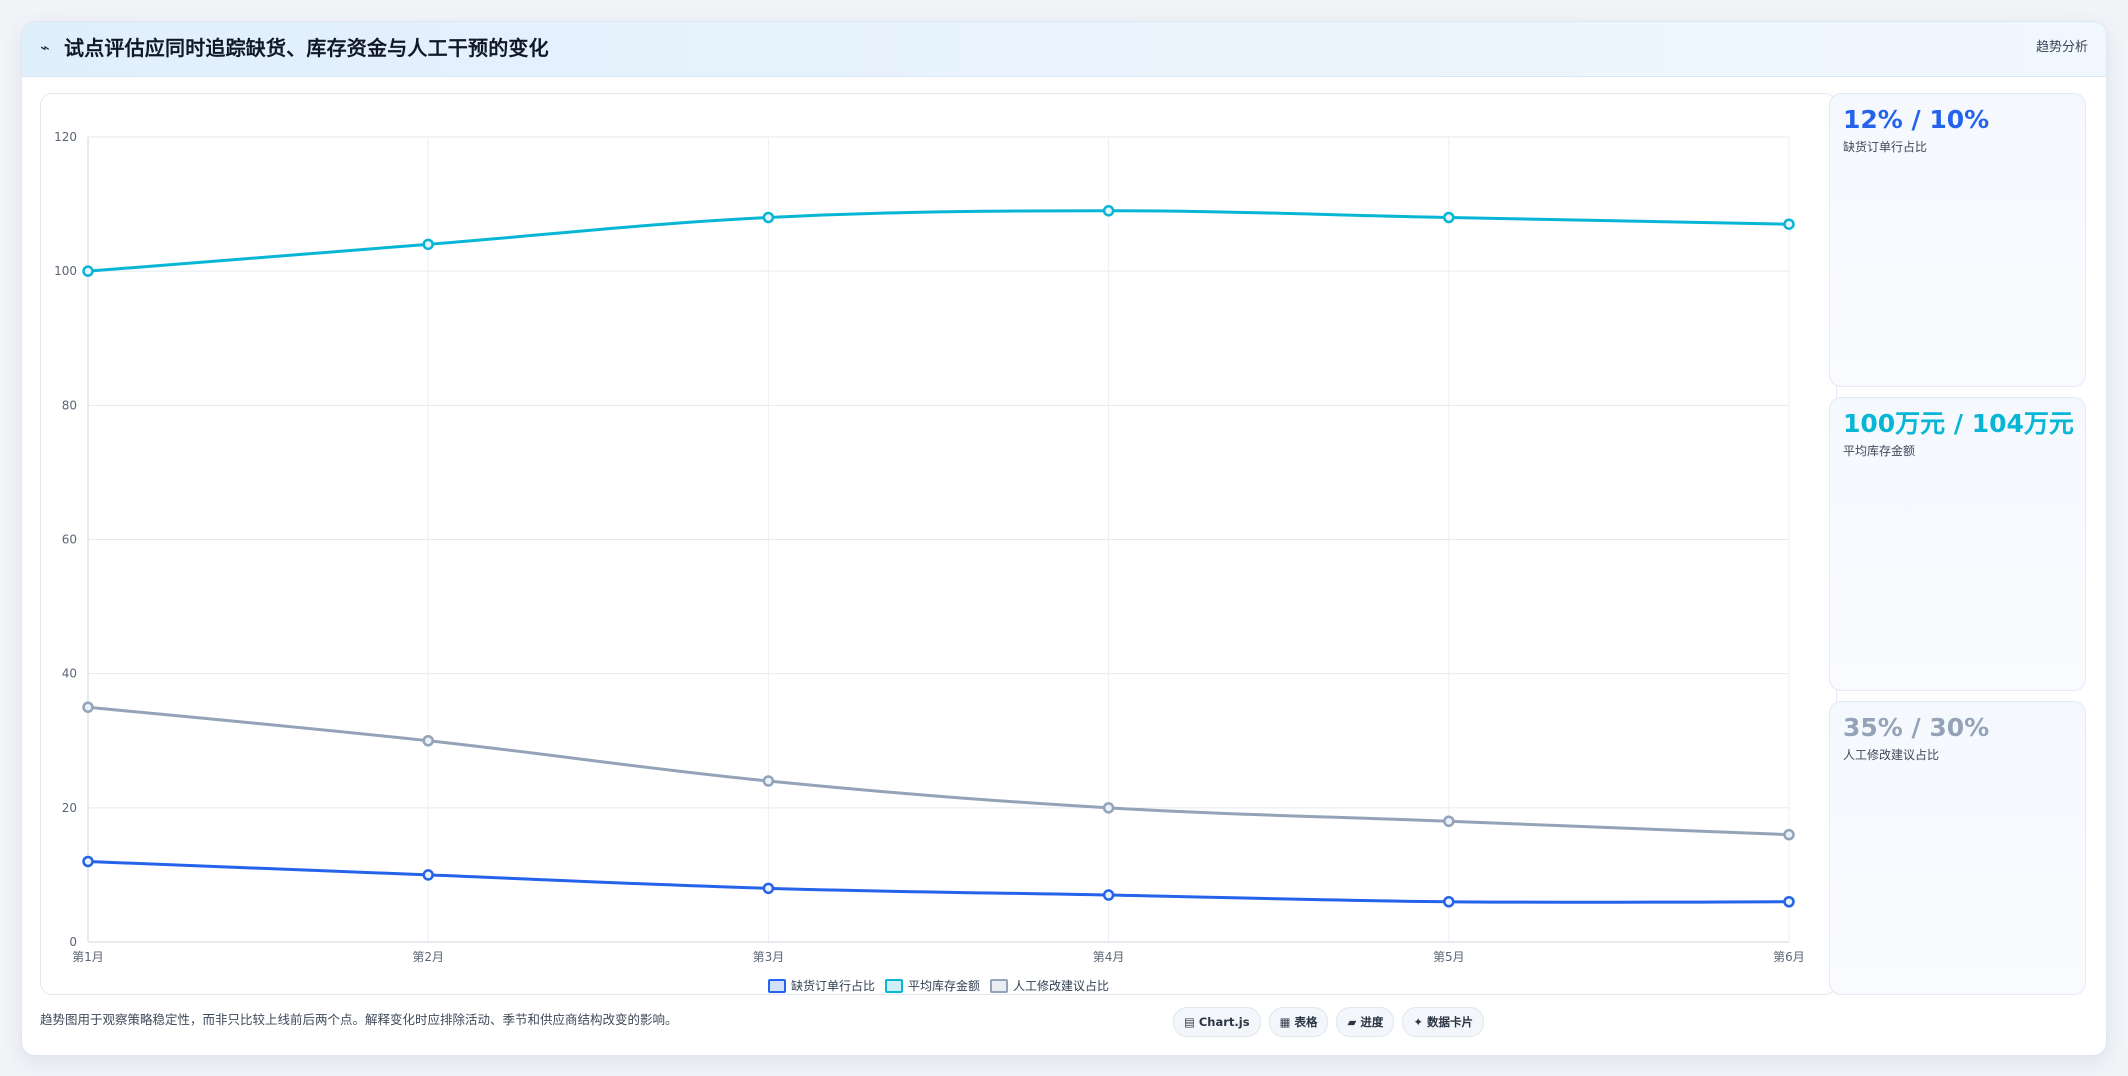 Image resolution: width=2128 pixels, height=1076 pixels. Describe the element at coordinates (69, 808) in the screenshot. I see `y-tick-label: 20` at that location.